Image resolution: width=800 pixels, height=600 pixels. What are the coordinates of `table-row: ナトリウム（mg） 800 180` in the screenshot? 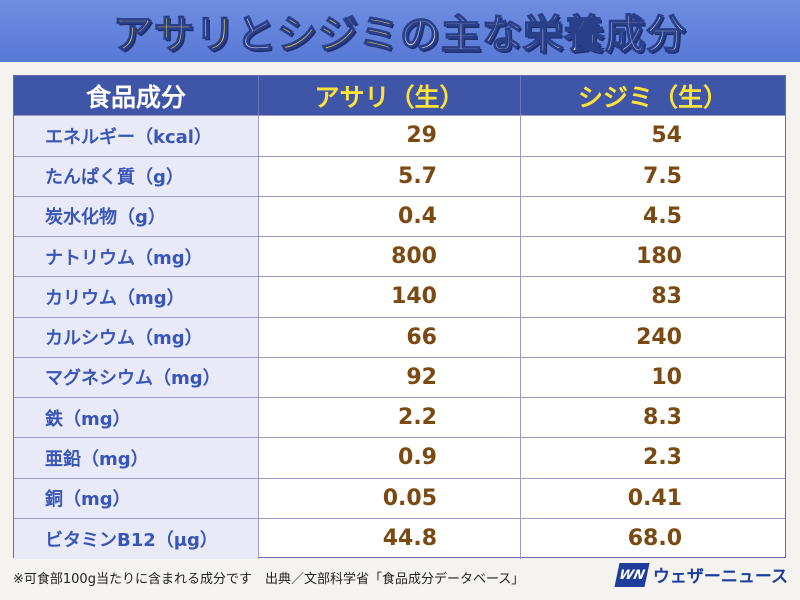 It's located at (399, 257).